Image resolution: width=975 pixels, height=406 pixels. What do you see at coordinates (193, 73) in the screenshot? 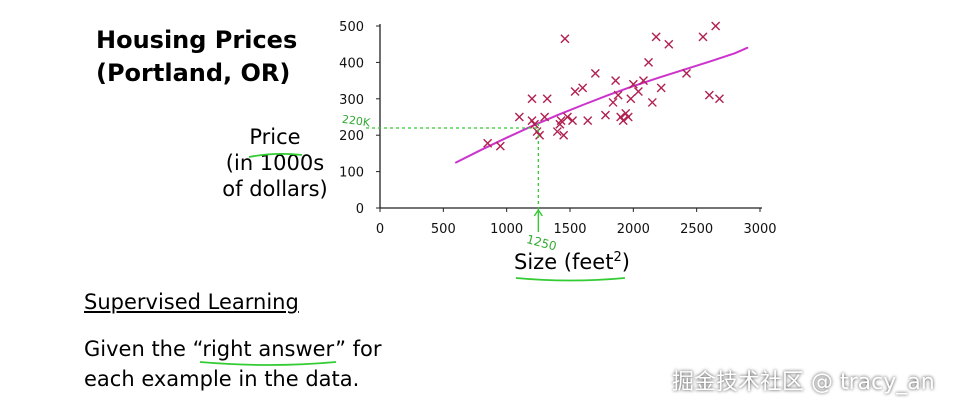
I see `title-line-2: (Portland, OR)` at bounding box center [193, 73].